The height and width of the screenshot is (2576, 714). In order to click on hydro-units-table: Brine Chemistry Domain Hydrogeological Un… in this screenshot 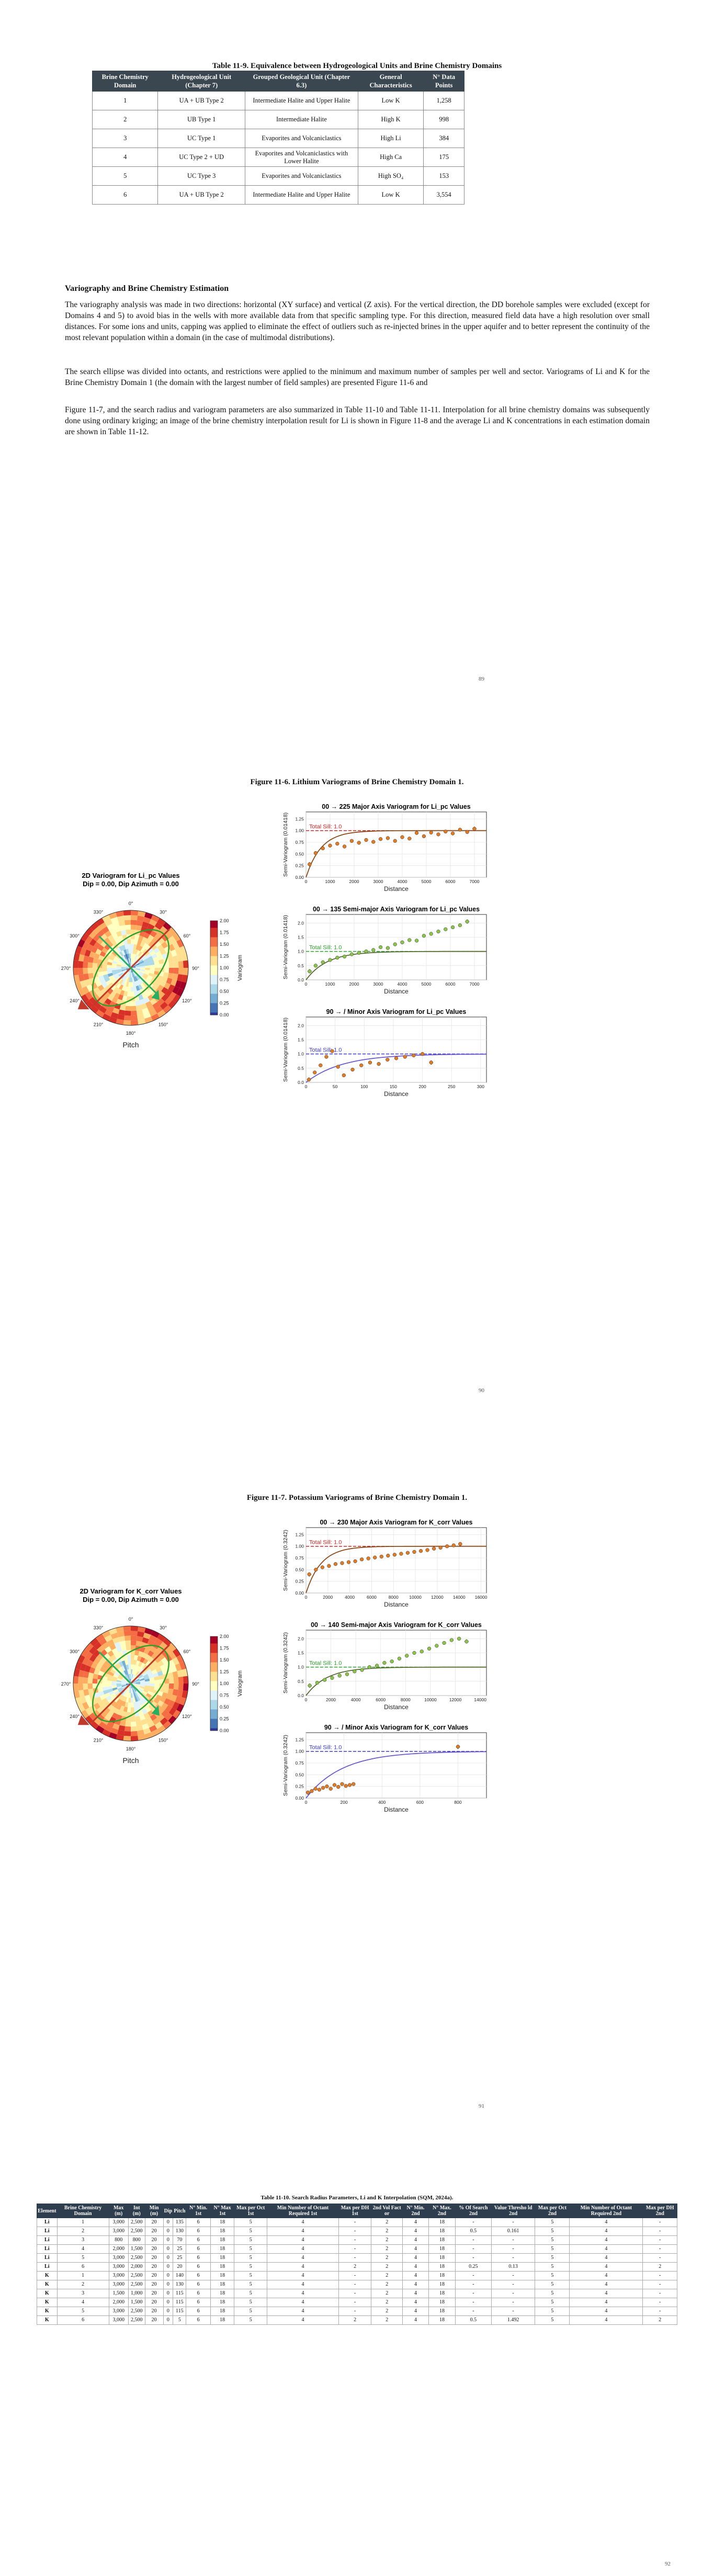, I will do `click(278, 138)`.